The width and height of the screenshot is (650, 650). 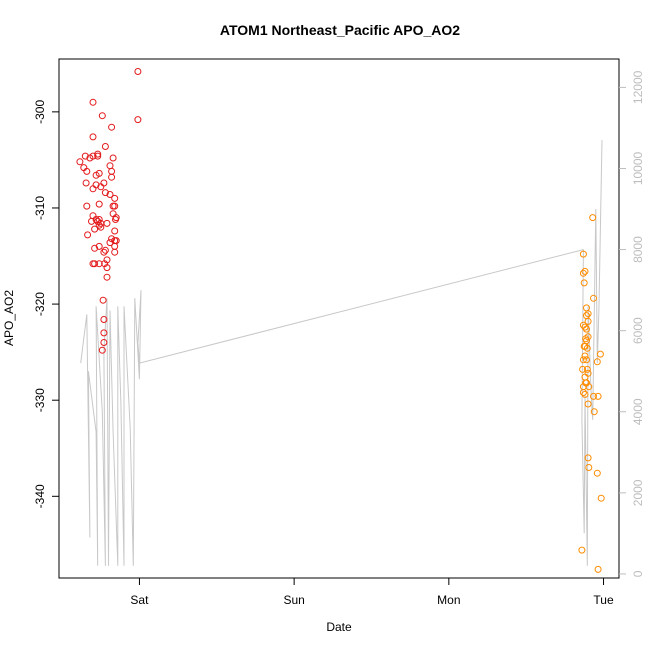 I want to click on y2-tick-label-5: 10000, so click(x=638, y=168).